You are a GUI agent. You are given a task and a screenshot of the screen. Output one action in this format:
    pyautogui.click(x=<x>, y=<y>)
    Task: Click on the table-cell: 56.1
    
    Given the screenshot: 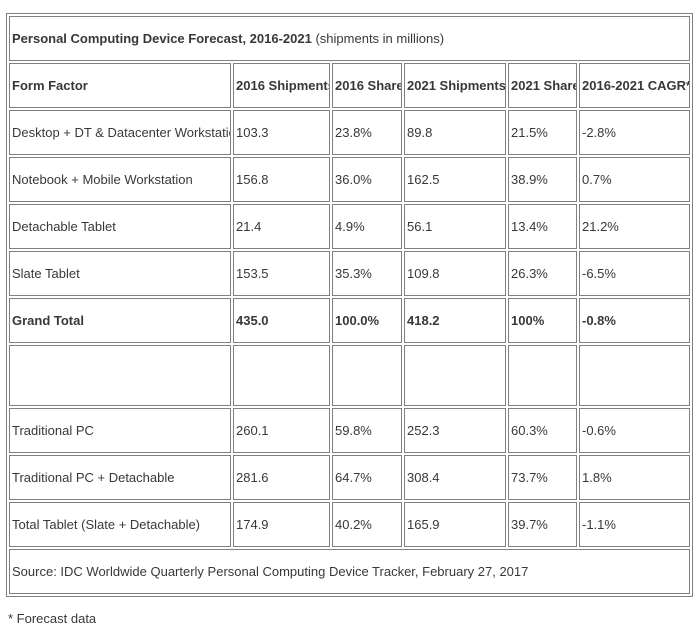 What is the action you would take?
    pyautogui.click(x=455, y=226)
    